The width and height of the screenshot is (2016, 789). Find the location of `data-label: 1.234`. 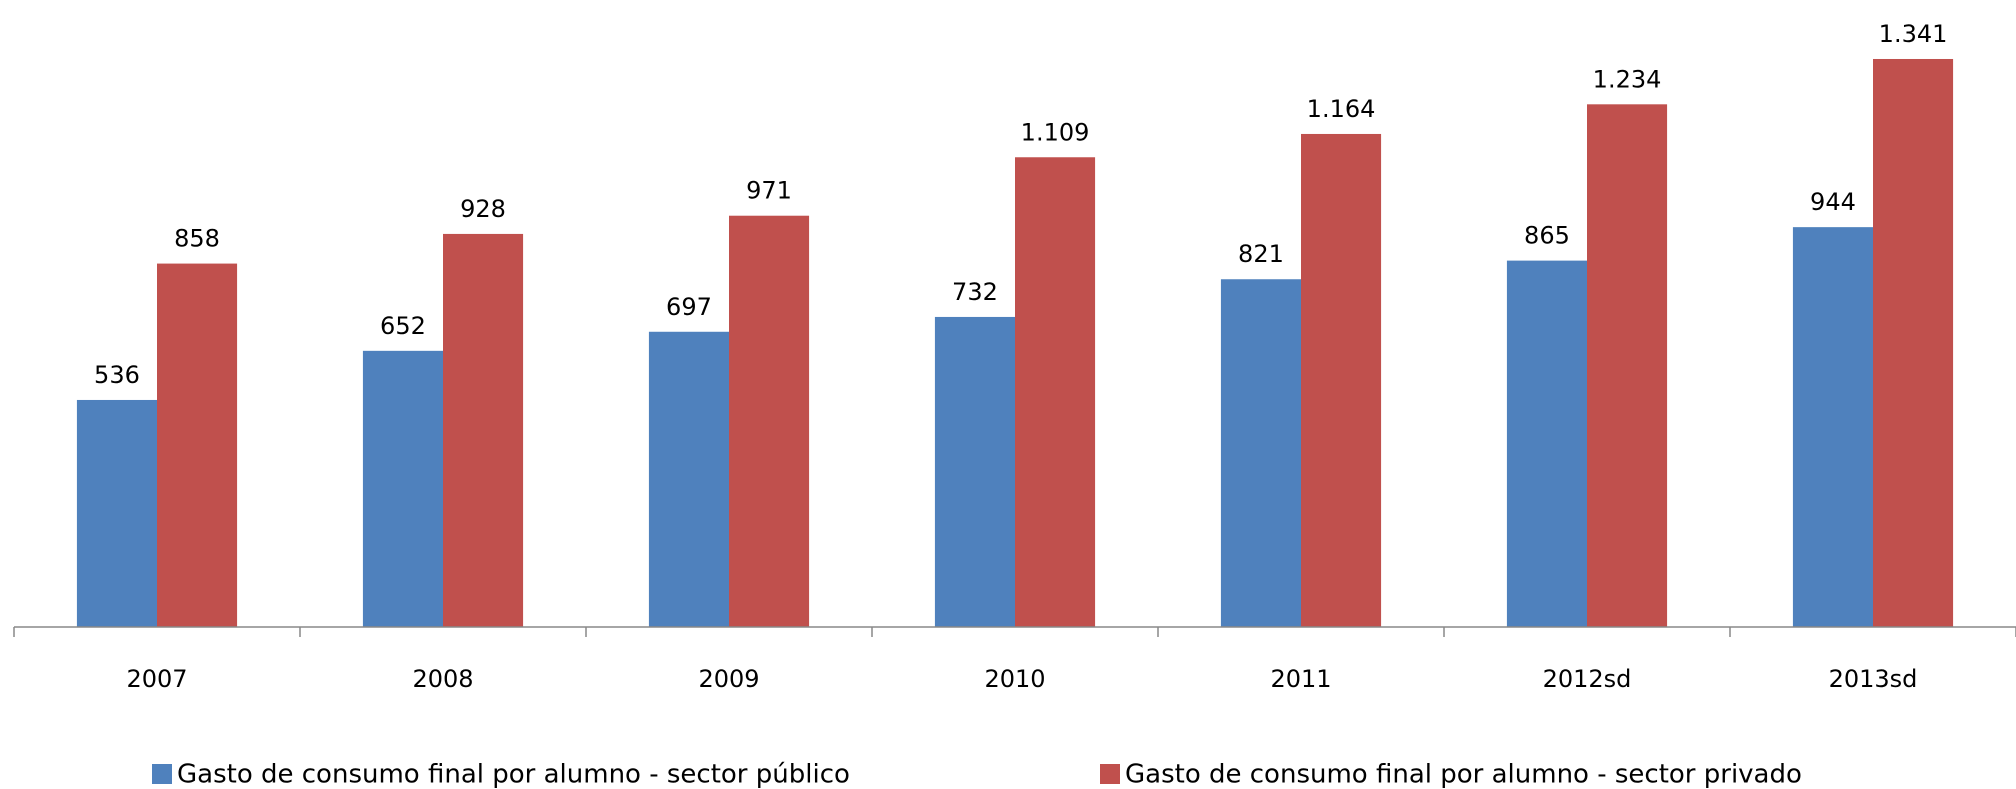

data-label: 1.234 is located at coordinates (1627, 79).